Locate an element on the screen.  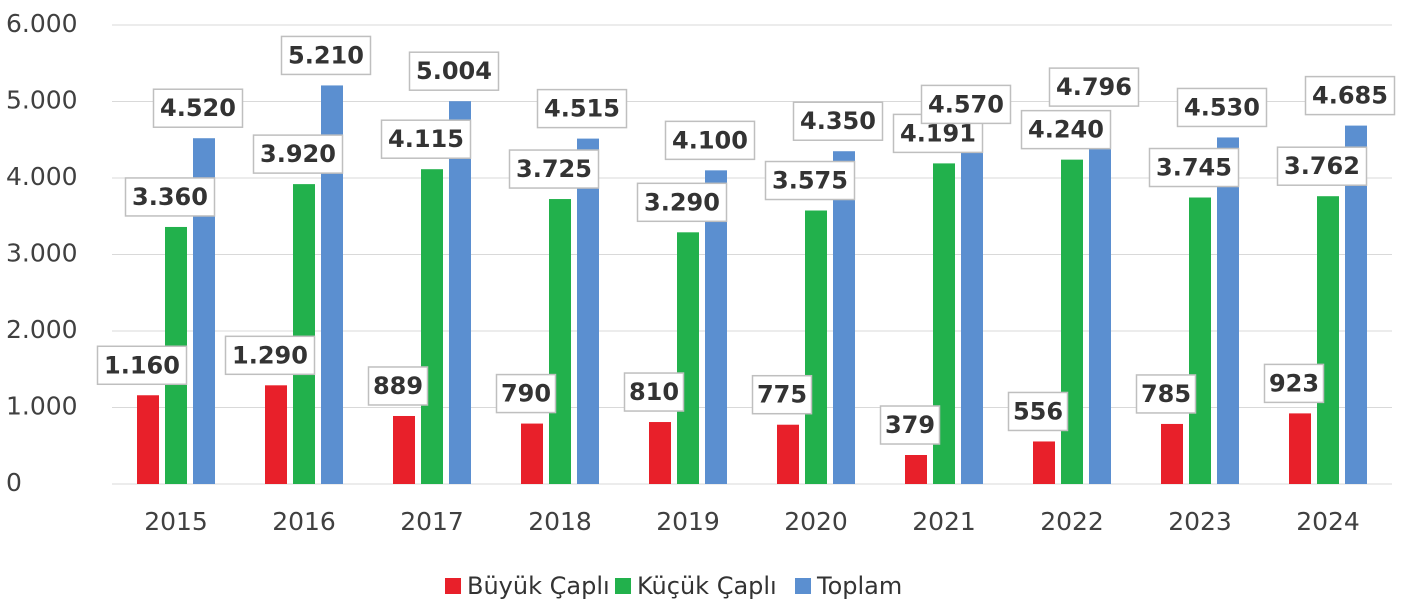
data-label: 4.350 is located at coordinates (838, 121).